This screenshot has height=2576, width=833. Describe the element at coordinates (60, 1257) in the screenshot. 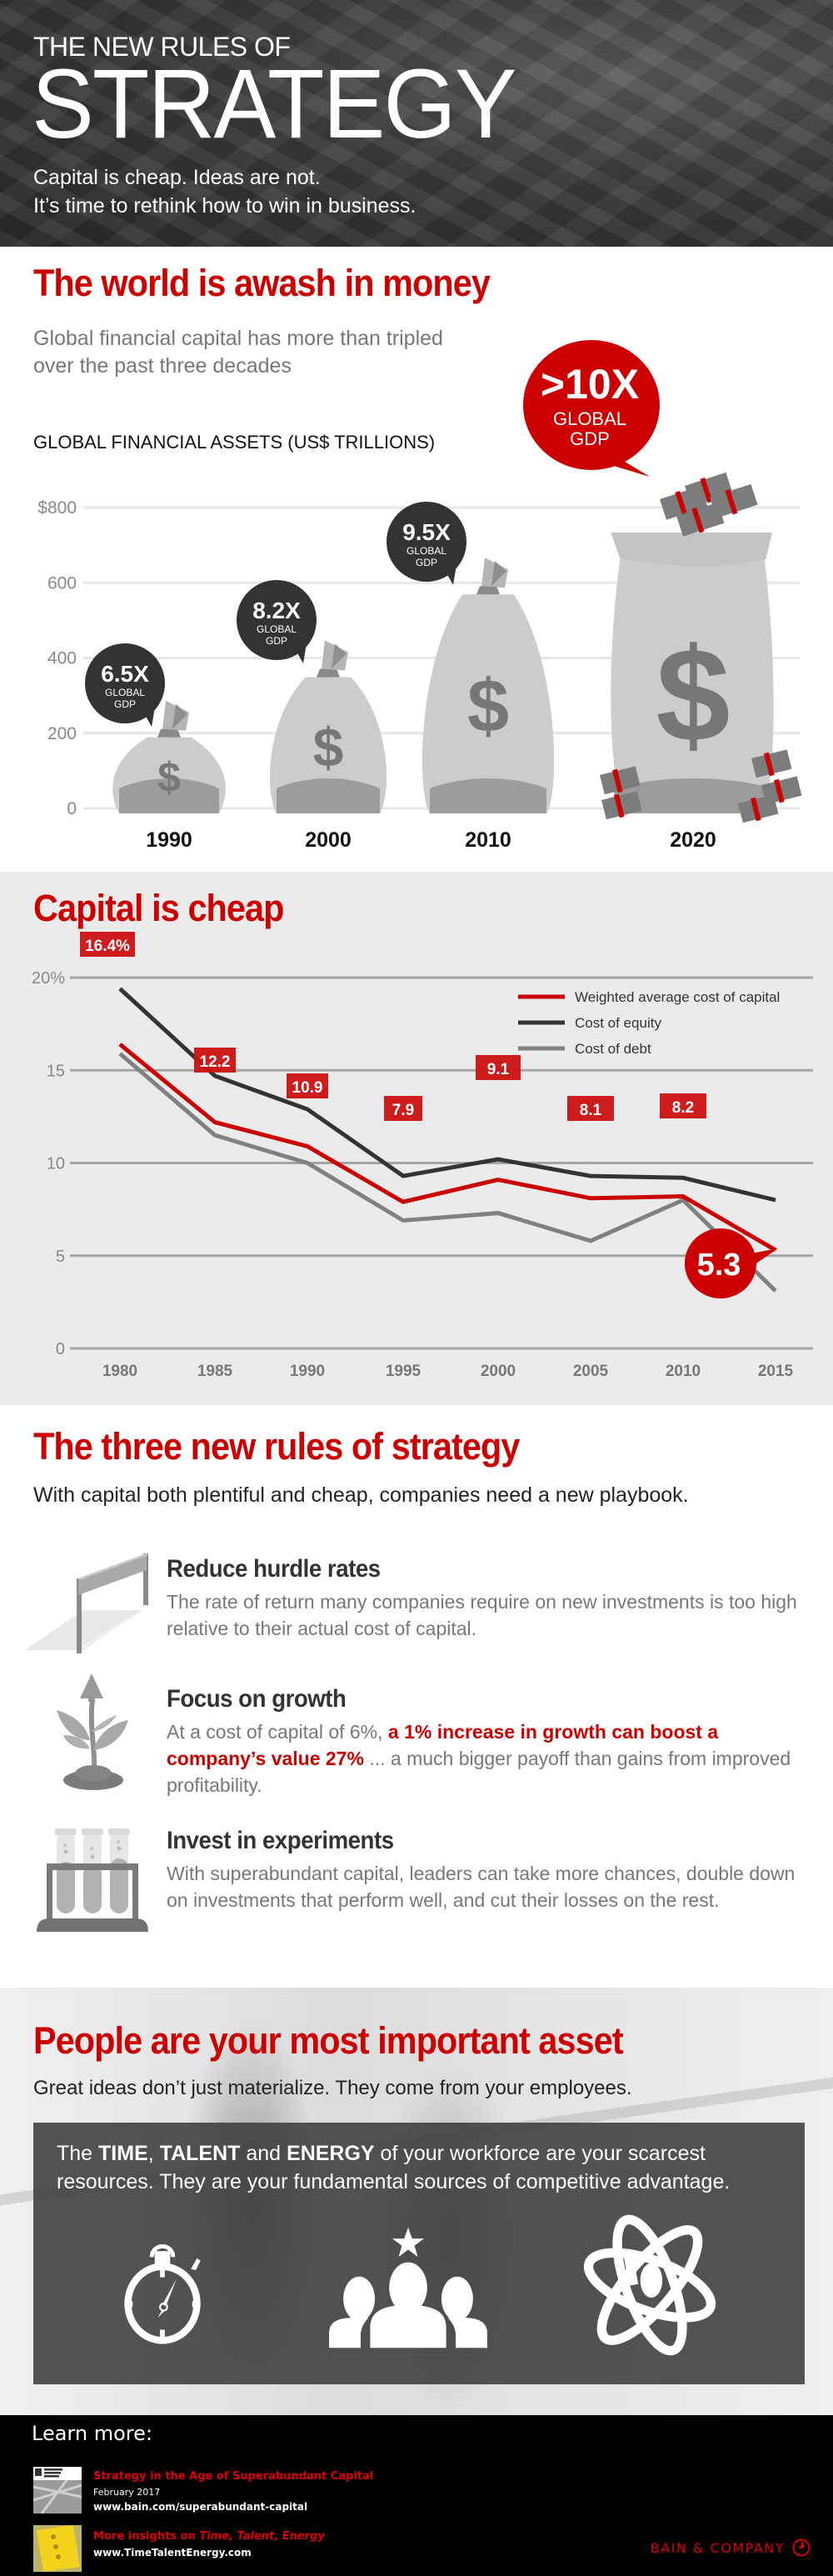

I see `y-tick-label: 5` at that location.